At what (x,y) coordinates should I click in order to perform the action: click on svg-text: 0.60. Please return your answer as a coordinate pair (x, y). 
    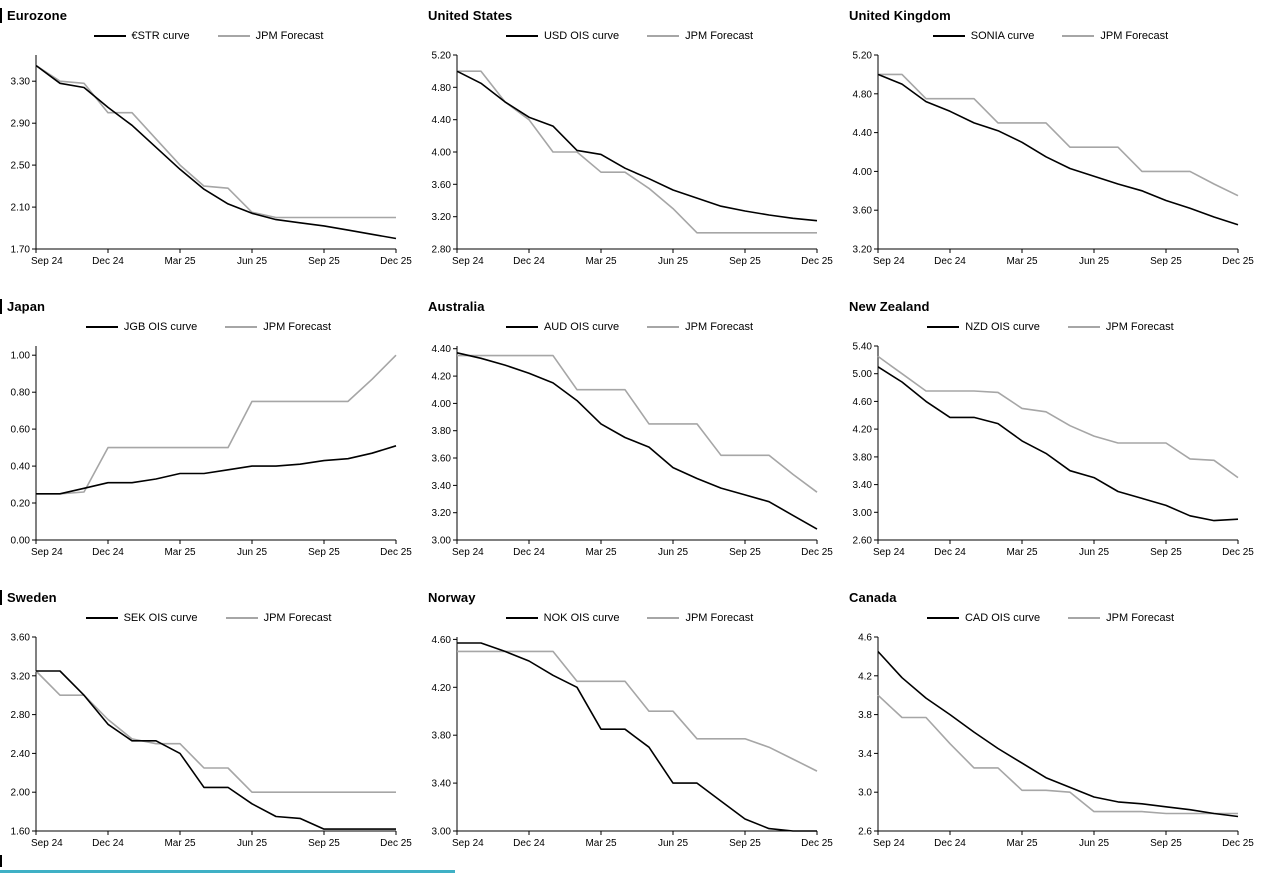
    Looking at the image, I should click on (21, 430).